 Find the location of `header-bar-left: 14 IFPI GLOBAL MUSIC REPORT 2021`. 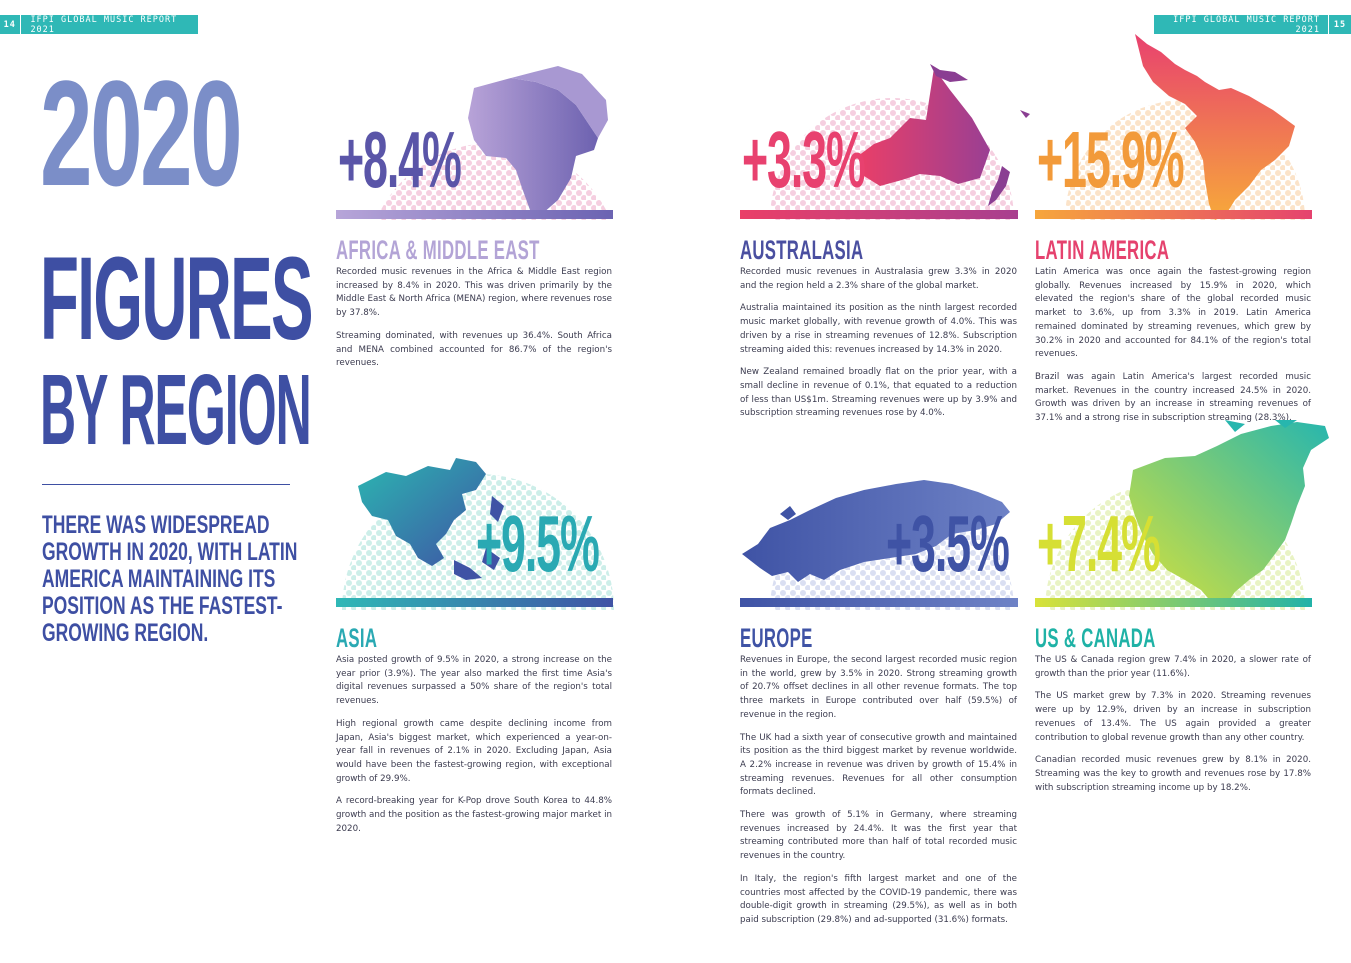

header-bar-left: 14 IFPI GLOBAL MUSIC REPORT 2021 is located at coordinates (99, 24).